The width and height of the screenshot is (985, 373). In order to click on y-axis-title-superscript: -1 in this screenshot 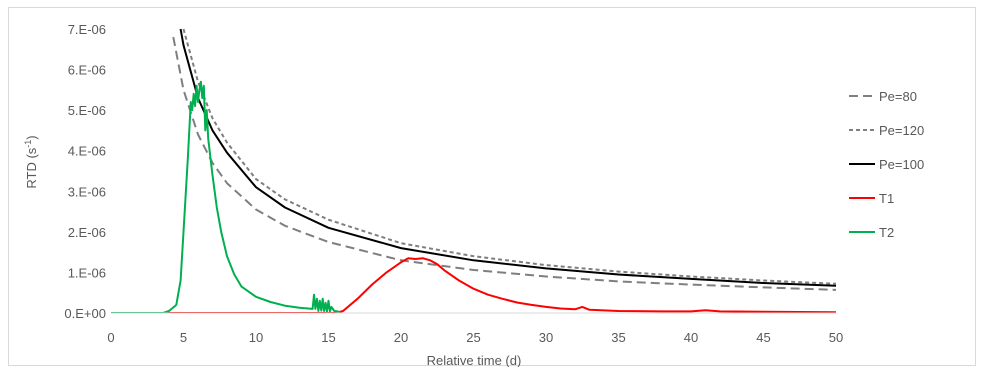, I will do `click(28, 144)`.